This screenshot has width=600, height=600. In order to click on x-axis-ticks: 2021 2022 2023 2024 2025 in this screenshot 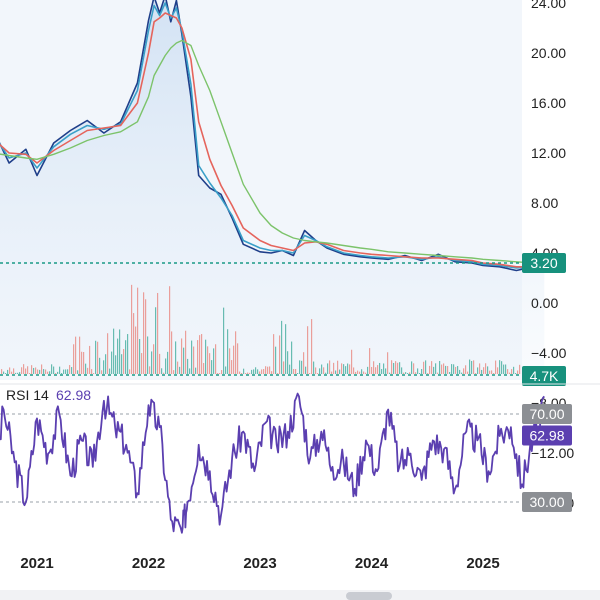, I will do `click(259, 563)`.